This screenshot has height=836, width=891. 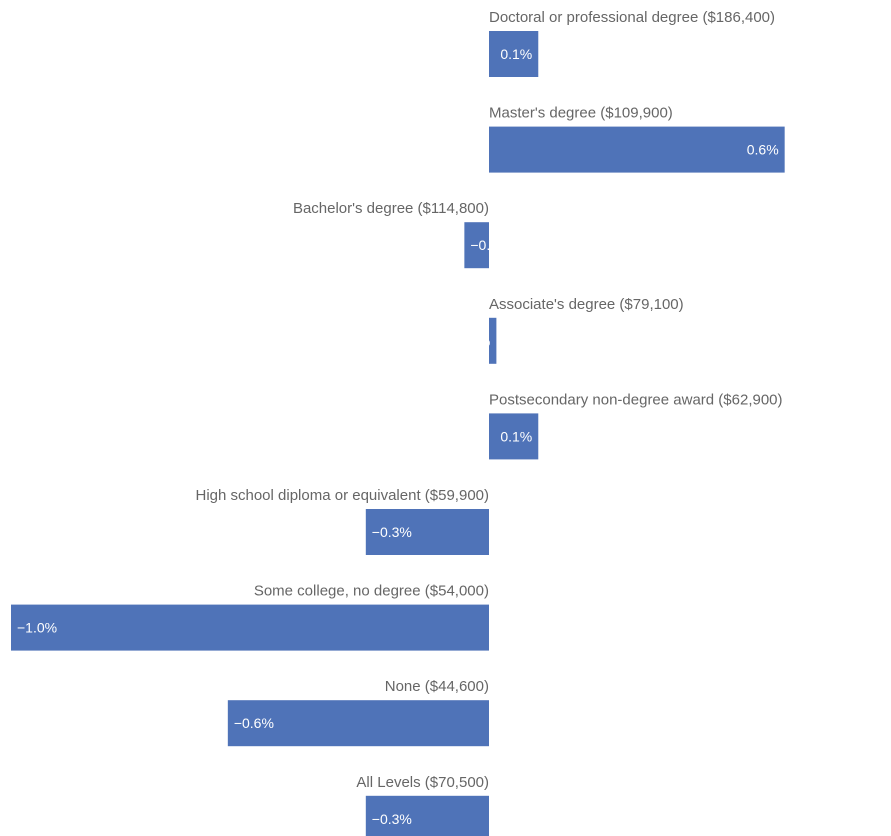 I want to click on category-label: All Levels ($70,500), so click(x=422, y=782).